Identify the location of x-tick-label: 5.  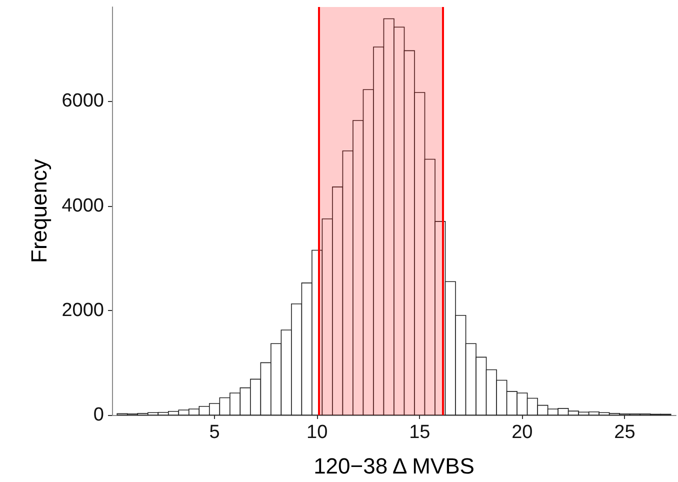
(214, 432).